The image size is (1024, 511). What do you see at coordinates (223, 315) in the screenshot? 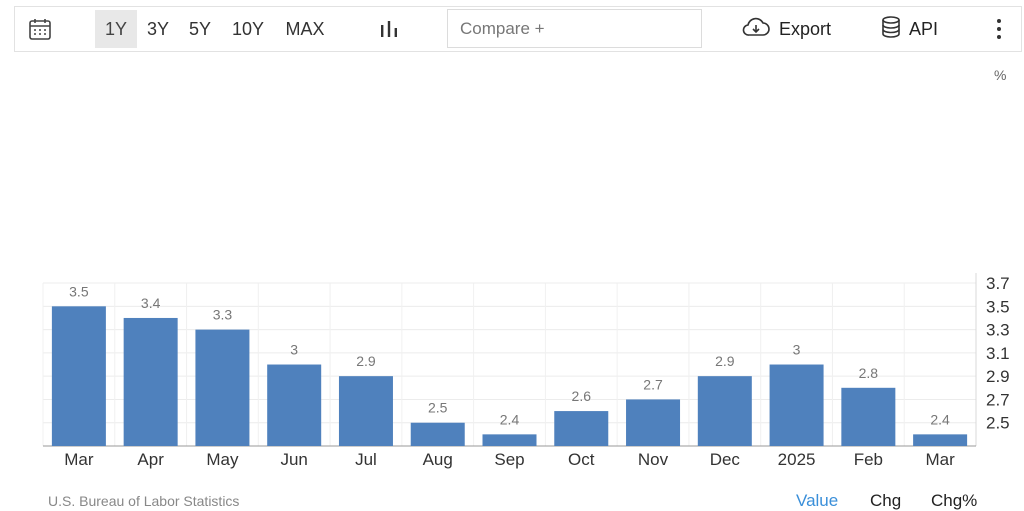
I see `data-label: 3.3` at bounding box center [223, 315].